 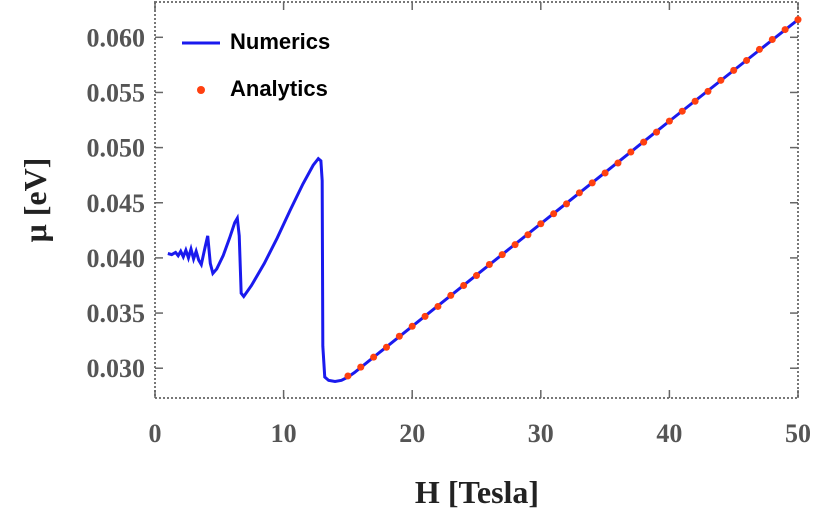 I want to click on y-tick-label: 0.055, so click(x=116, y=92).